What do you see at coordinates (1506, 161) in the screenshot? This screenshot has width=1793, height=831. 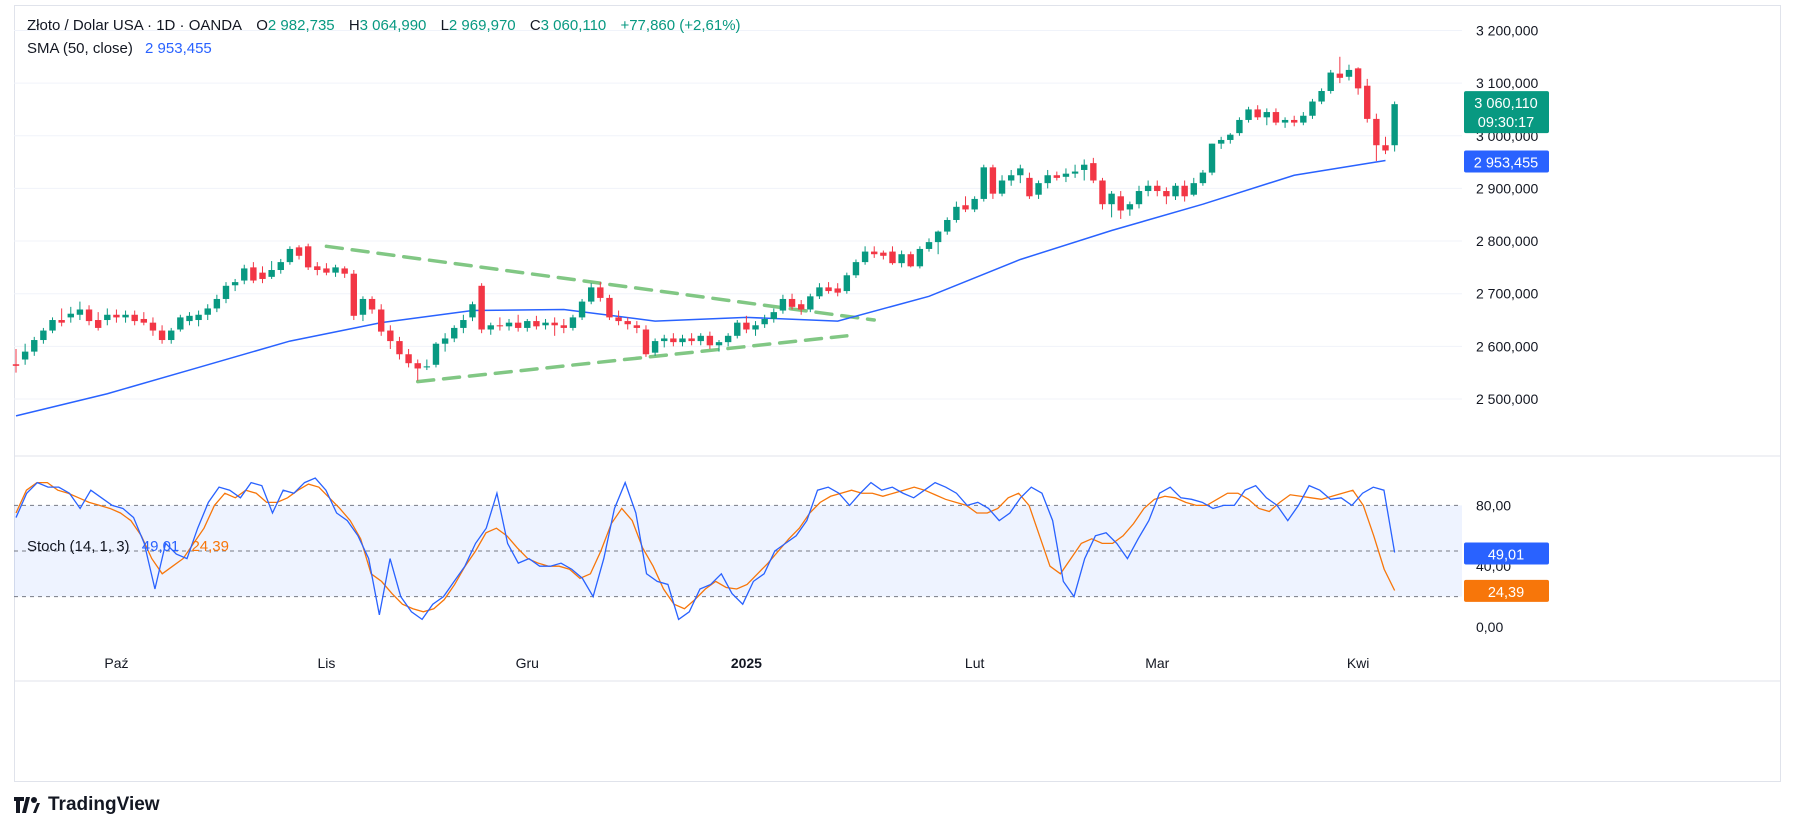 I see `sma-badge-bg` at bounding box center [1506, 161].